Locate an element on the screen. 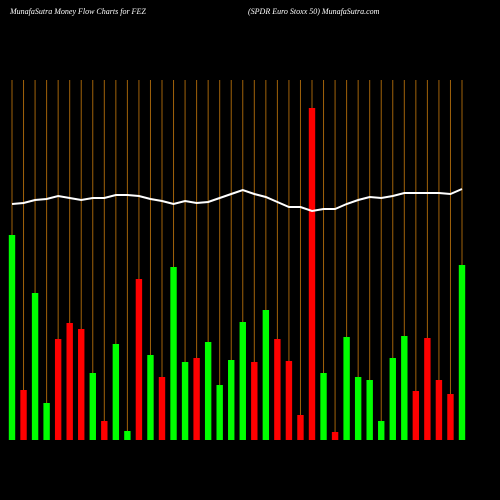 This screenshot has height=500, width=500. trend-line is located at coordinates (237, 200).